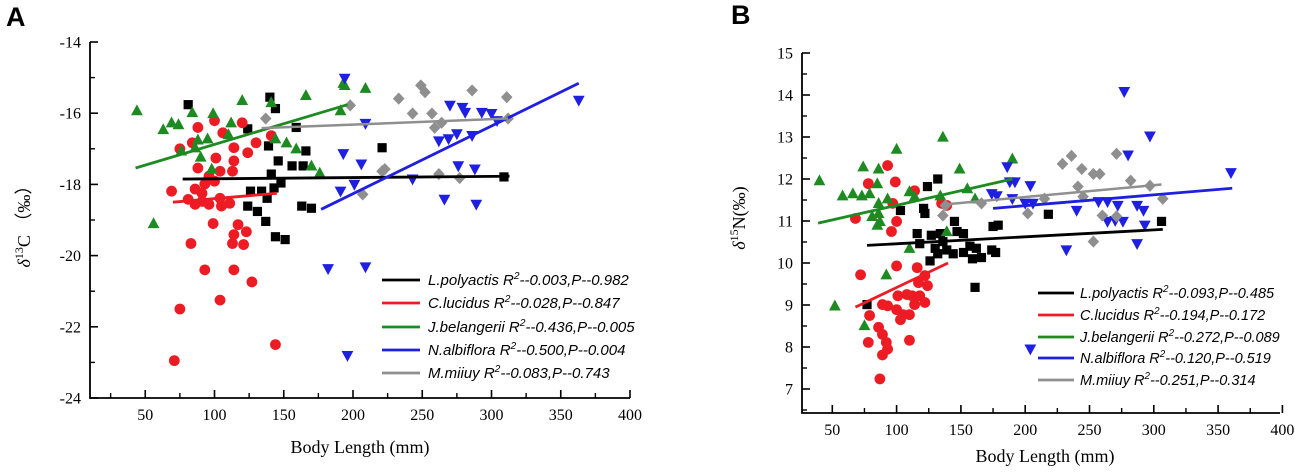 The image size is (1295, 475). I want to click on series-j-belangerii, so click(916, 230).